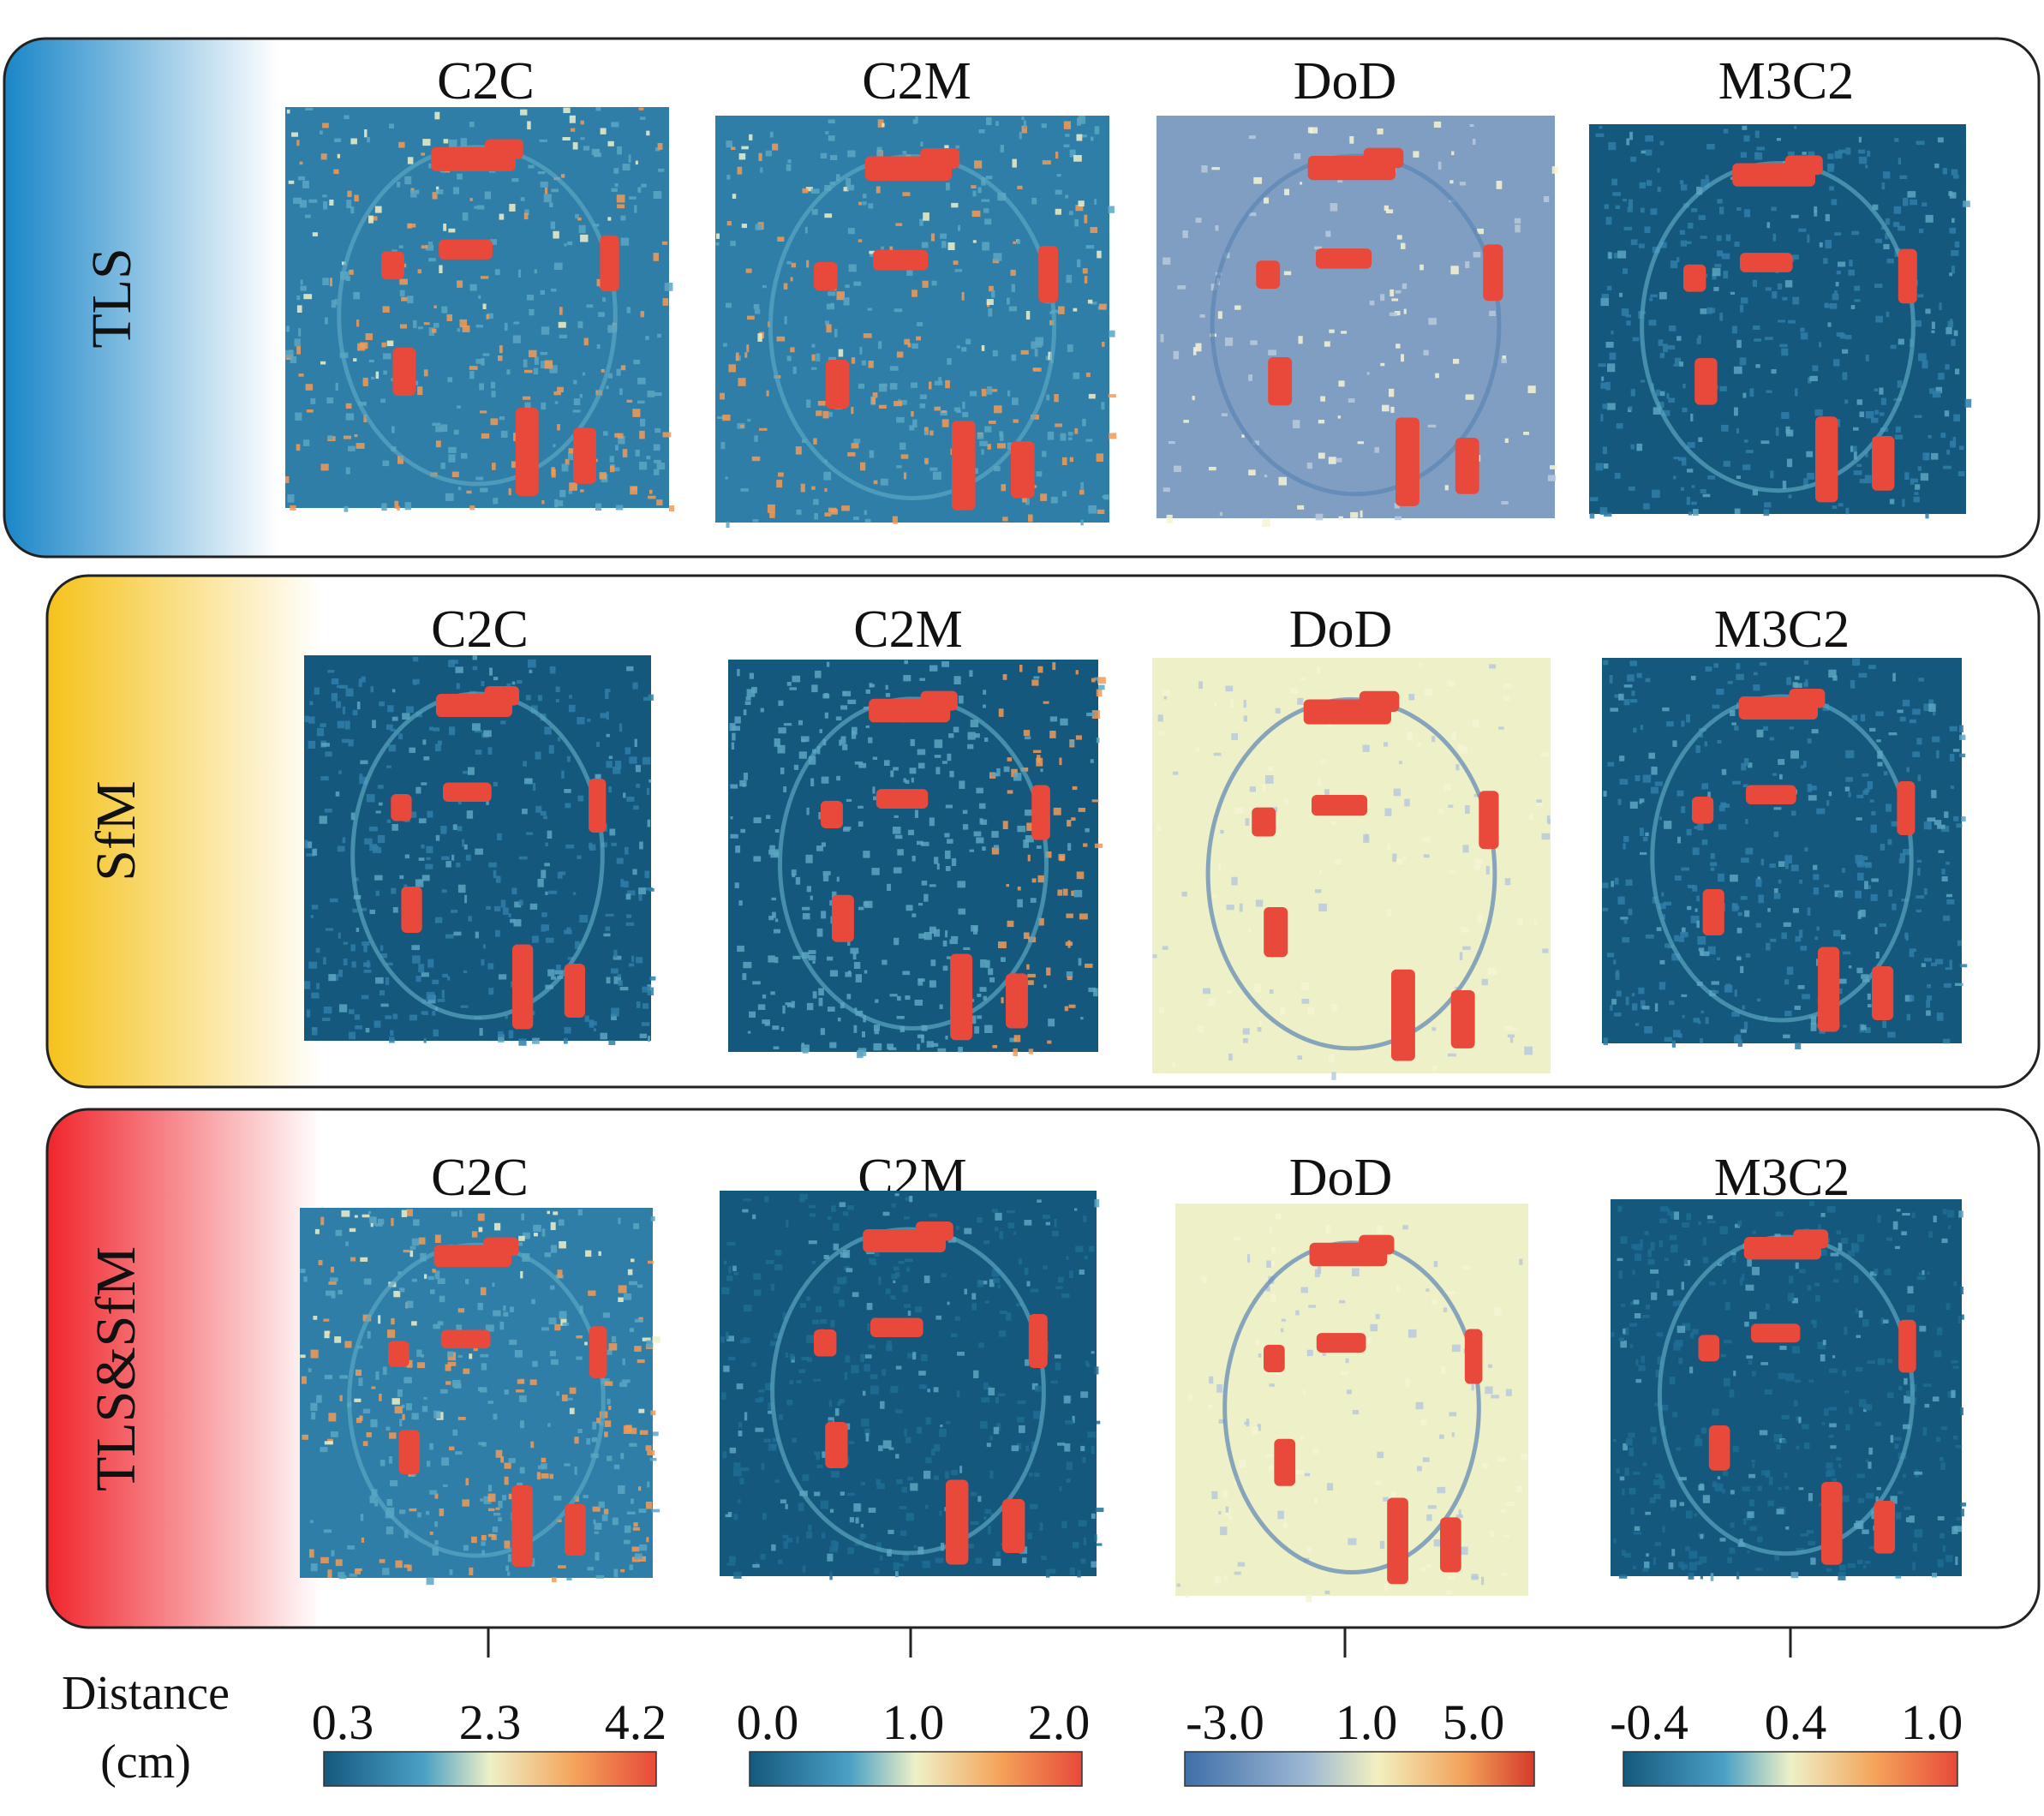 This screenshot has width=2044, height=1816. I want to click on colorbar-c2m, so click(916, 1769).